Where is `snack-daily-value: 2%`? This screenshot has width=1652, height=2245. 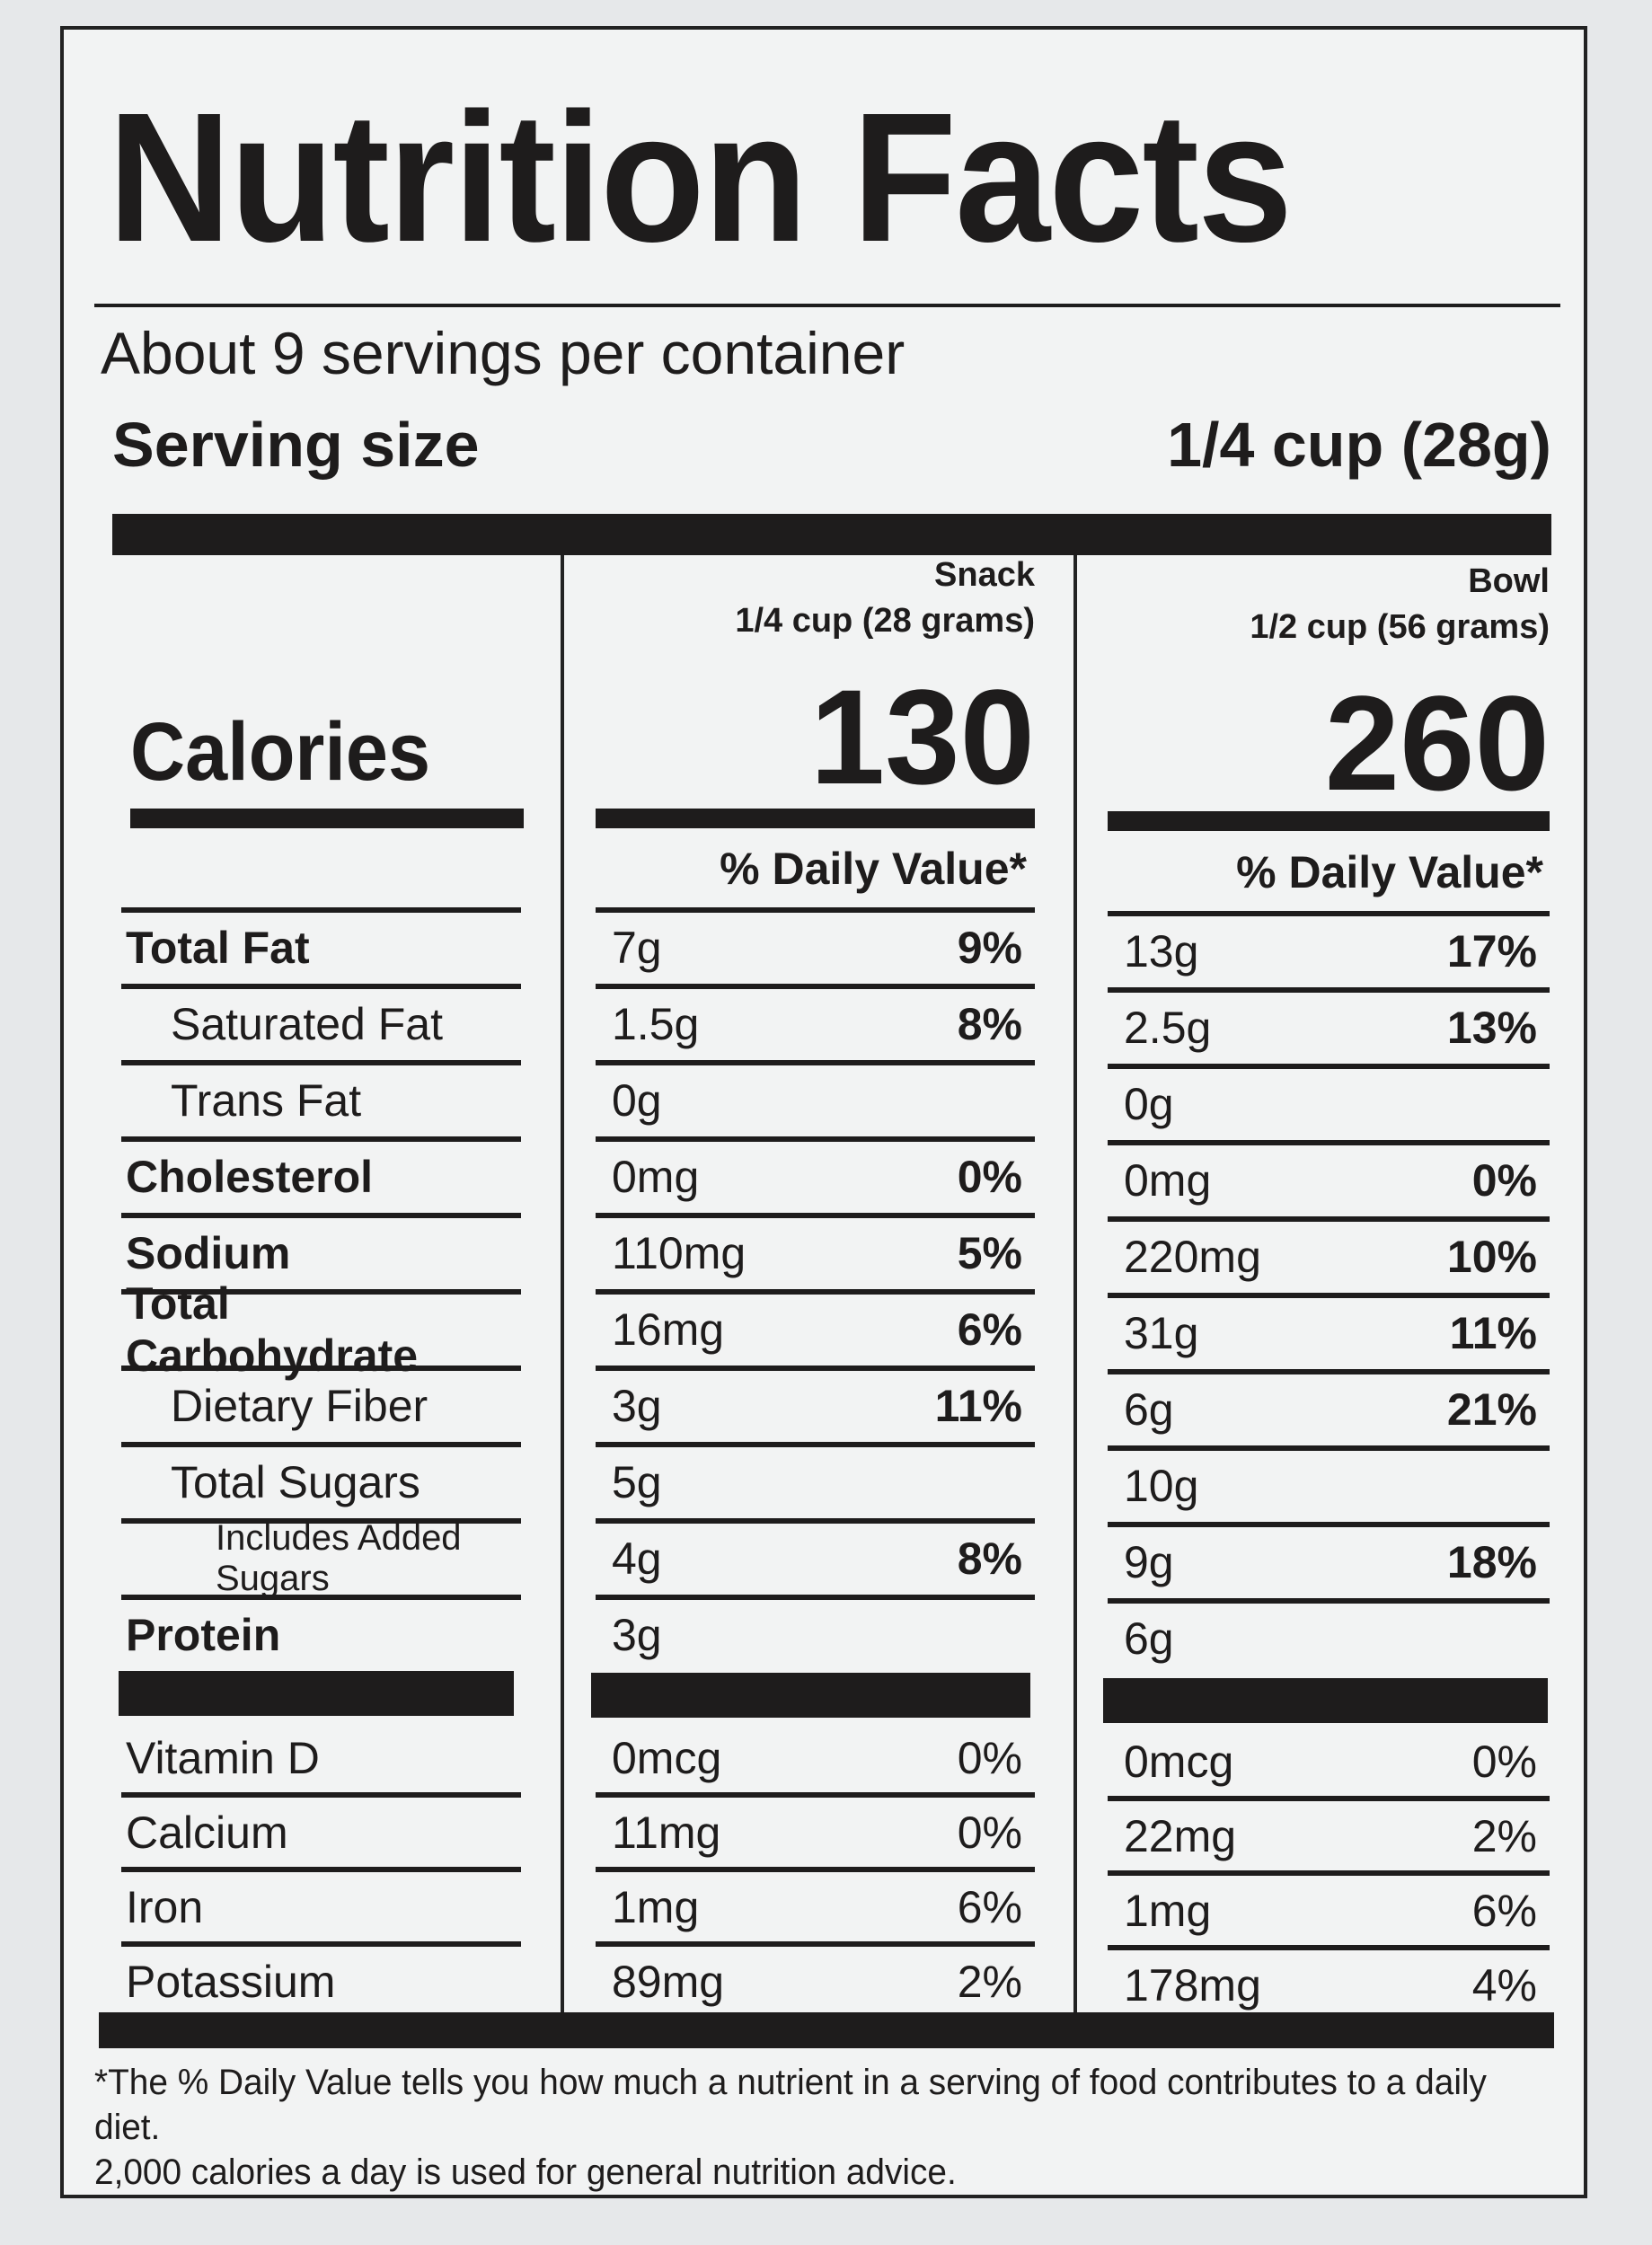
snack-daily-value: 2% is located at coordinates (989, 1982).